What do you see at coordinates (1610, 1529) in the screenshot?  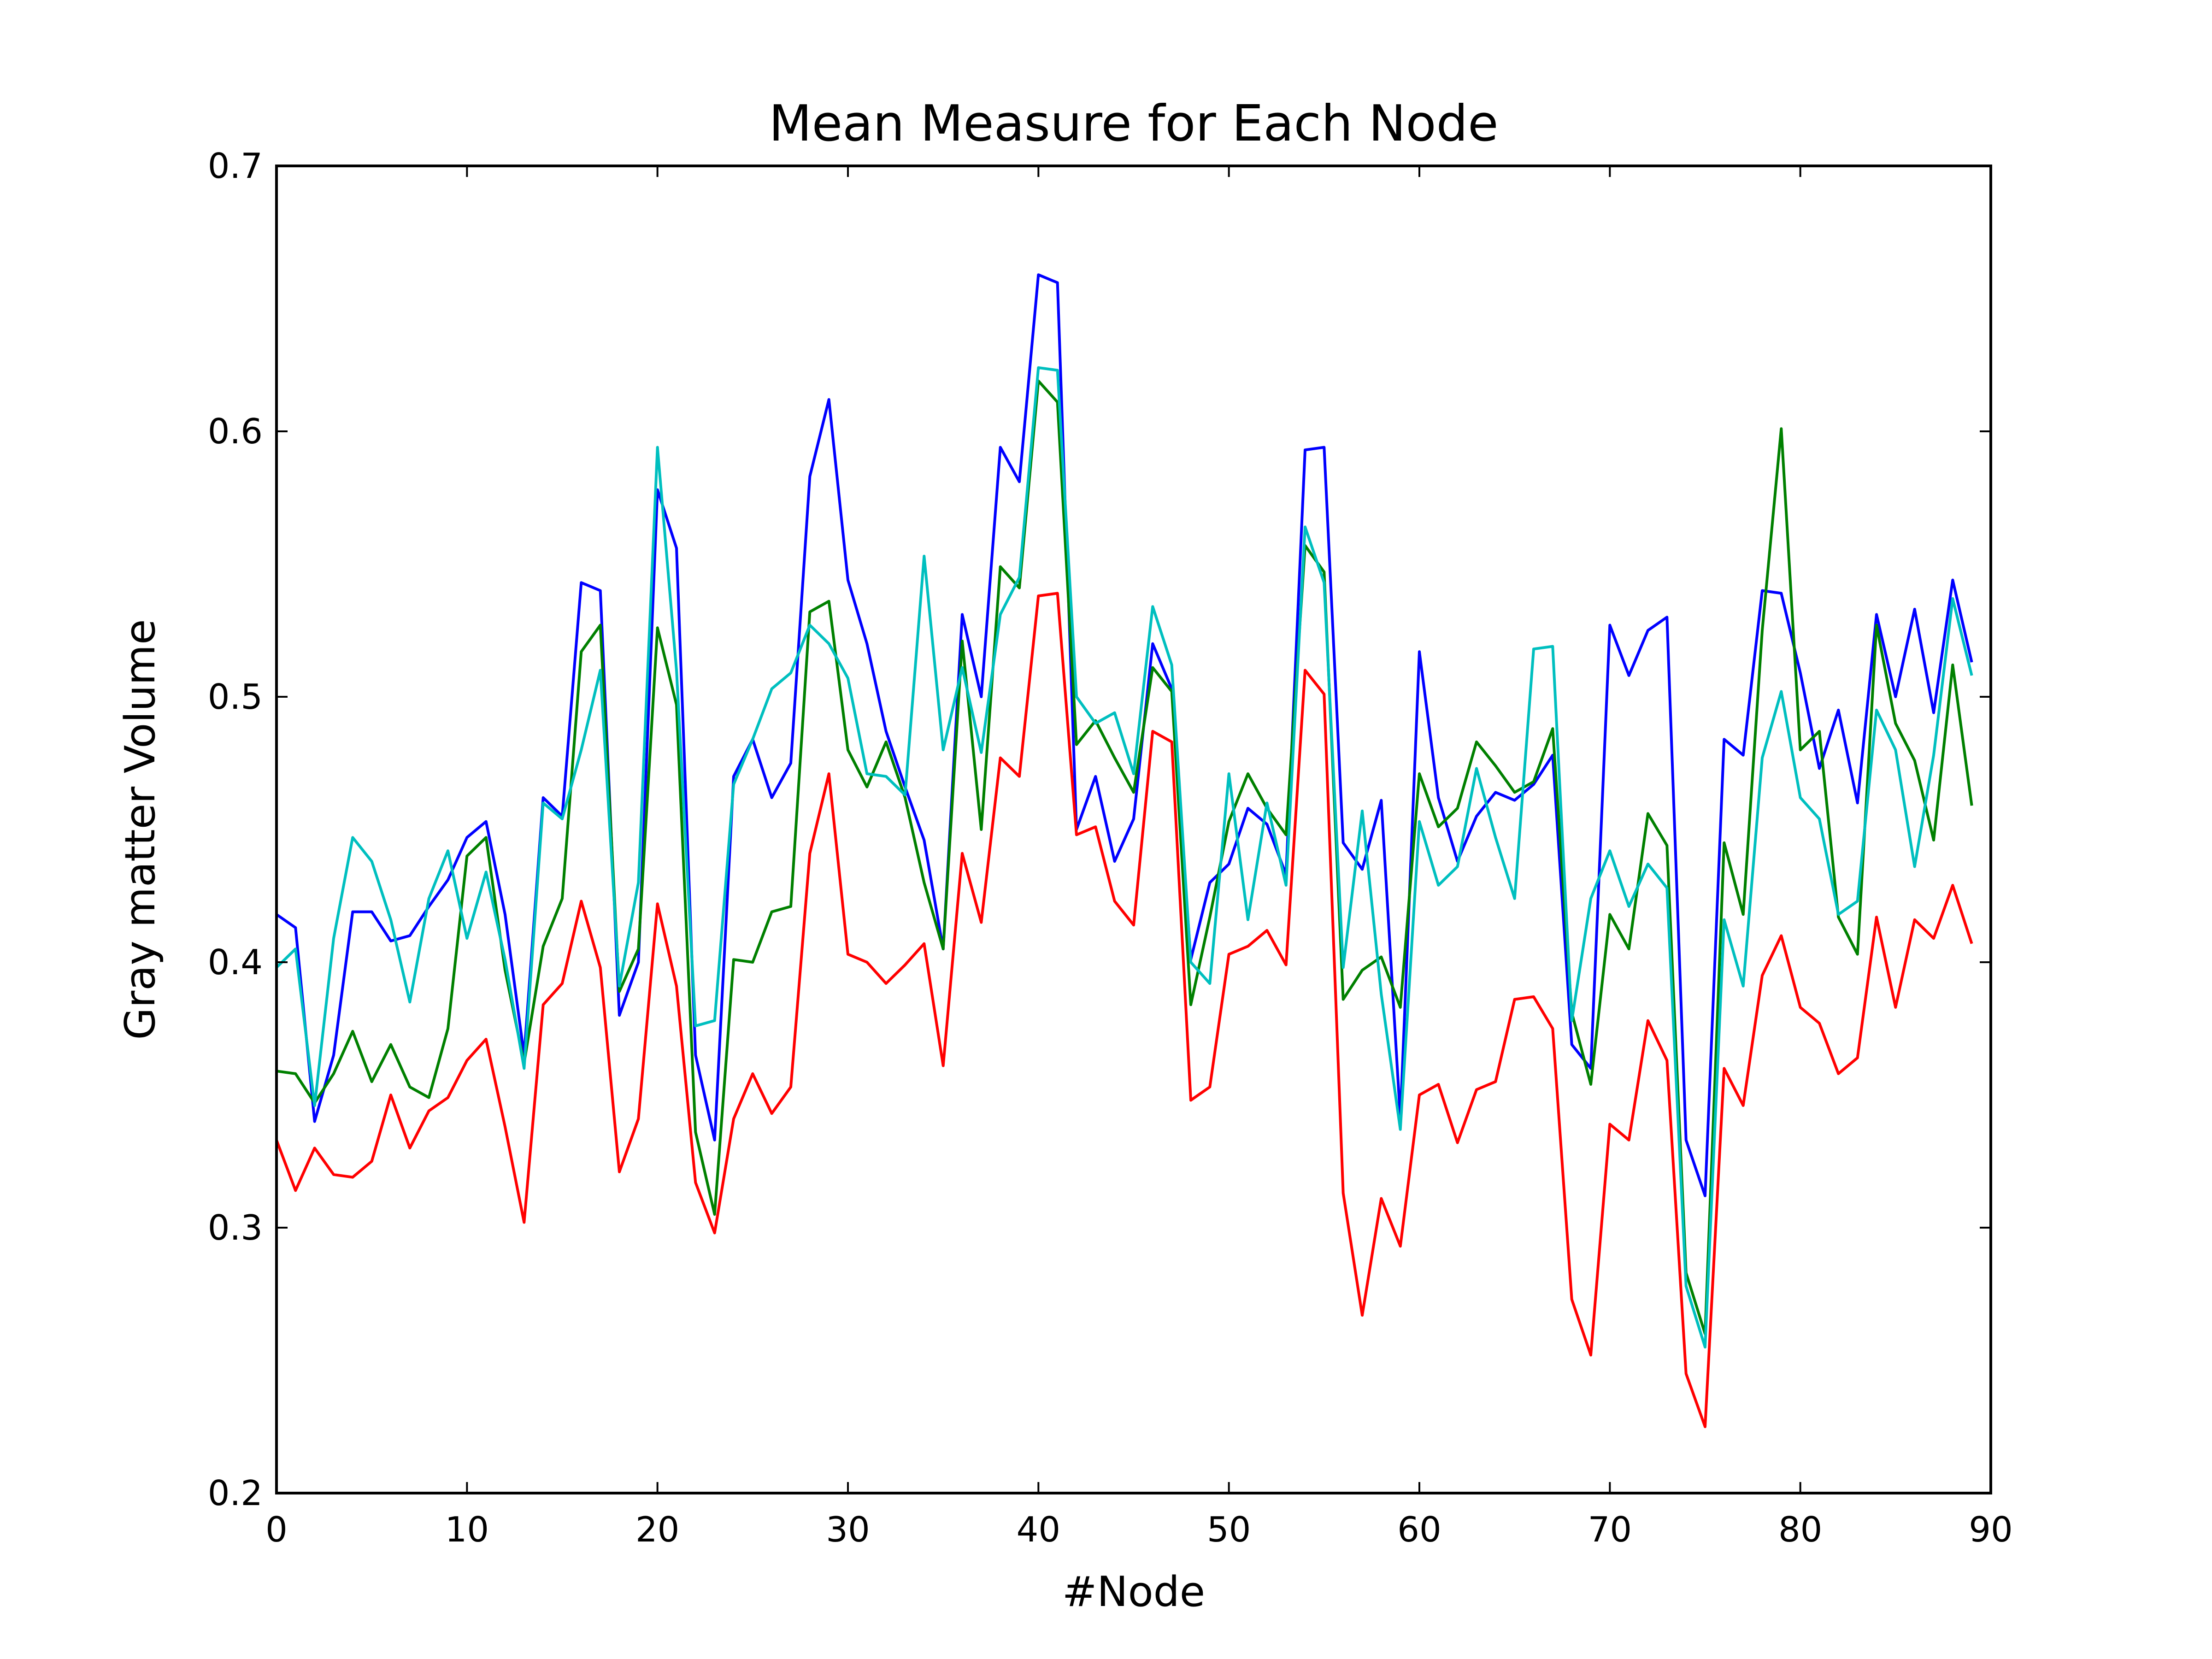 I see `x-tick-label: 70` at bounding box center [1610, 1529].